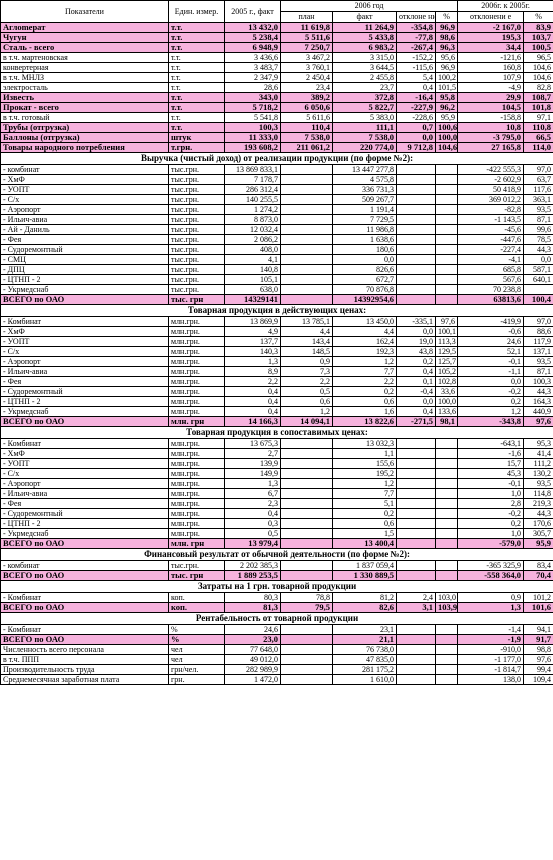 This screenshot has height=860, width=553. What do you see at coordinates (306, 117) in the screenshot?
I see `value-cell: 5 611,6` at bounding box center [306, 117].